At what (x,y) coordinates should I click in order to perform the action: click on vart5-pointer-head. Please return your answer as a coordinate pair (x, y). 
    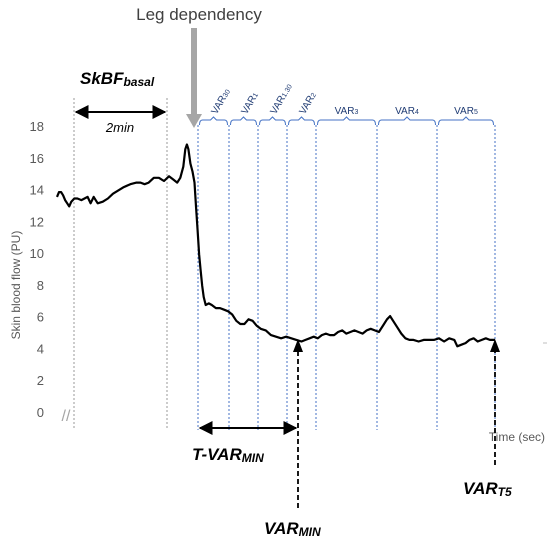
    Looking at the image, I should click on (495, 345).